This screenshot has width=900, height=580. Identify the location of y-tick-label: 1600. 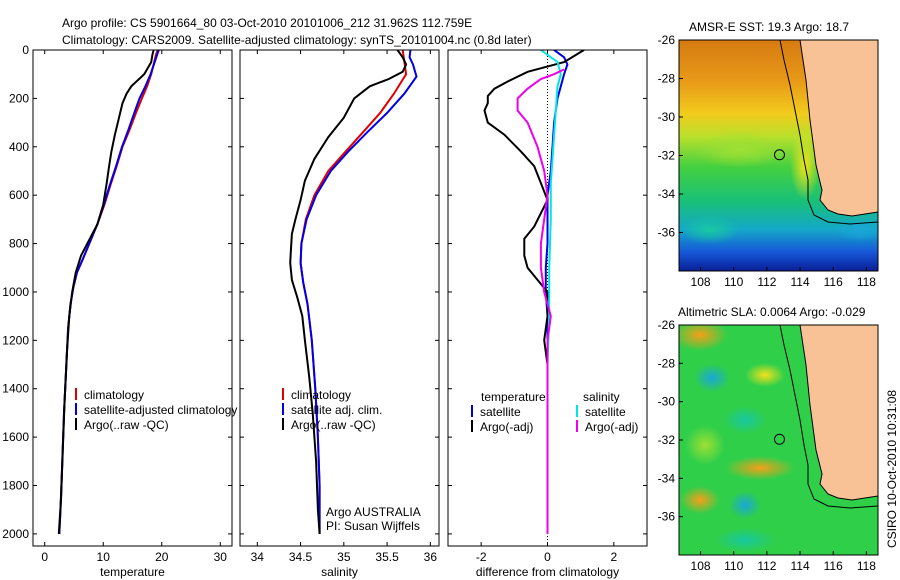
(15, 437).